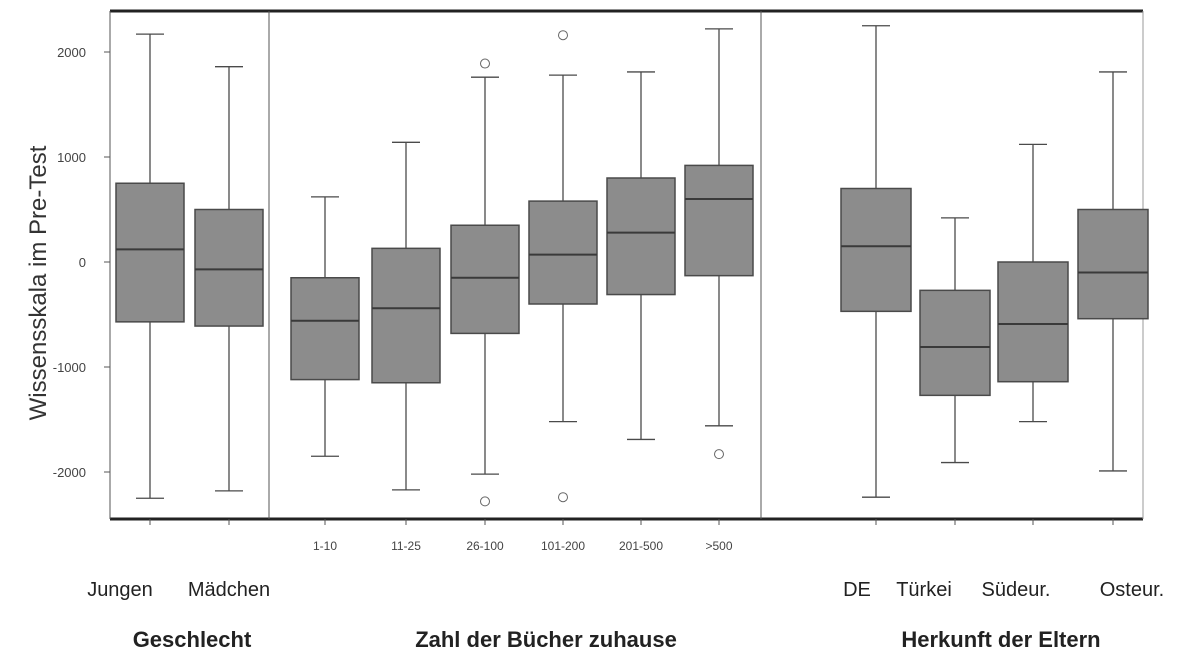 Image resolution: width=1184 pixels, height=659 pixels. Describe the element at coordinates (485, 546) in the screenshot. I see `x-tick-label: 26-100` at that location.